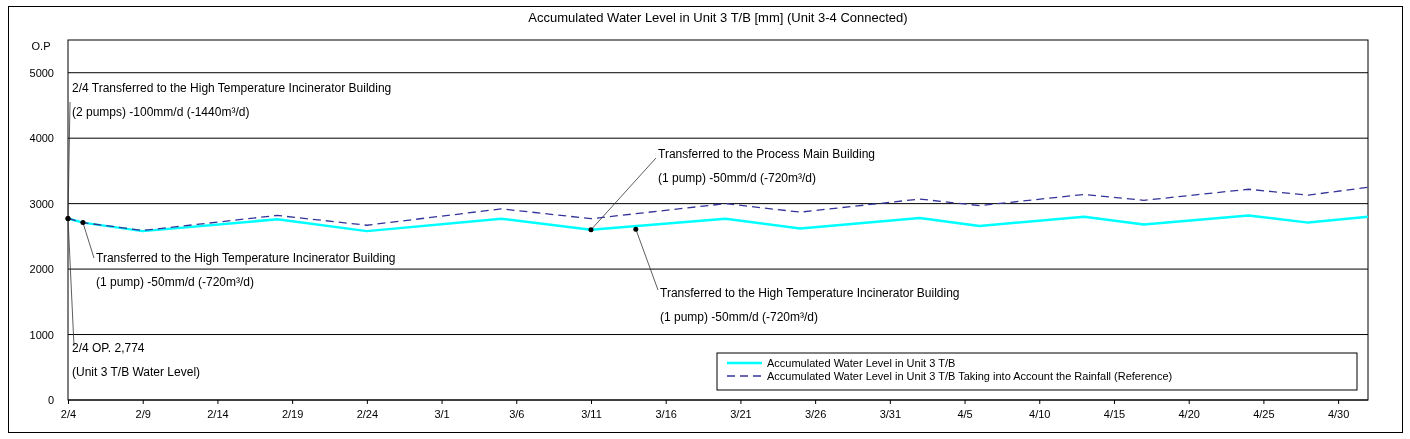 The image size is (1410, 439). What do you see at coordinates (965, 413) in the screenshot?
I see `x-tick-label: 4/5` at bounding box center [965, 413].